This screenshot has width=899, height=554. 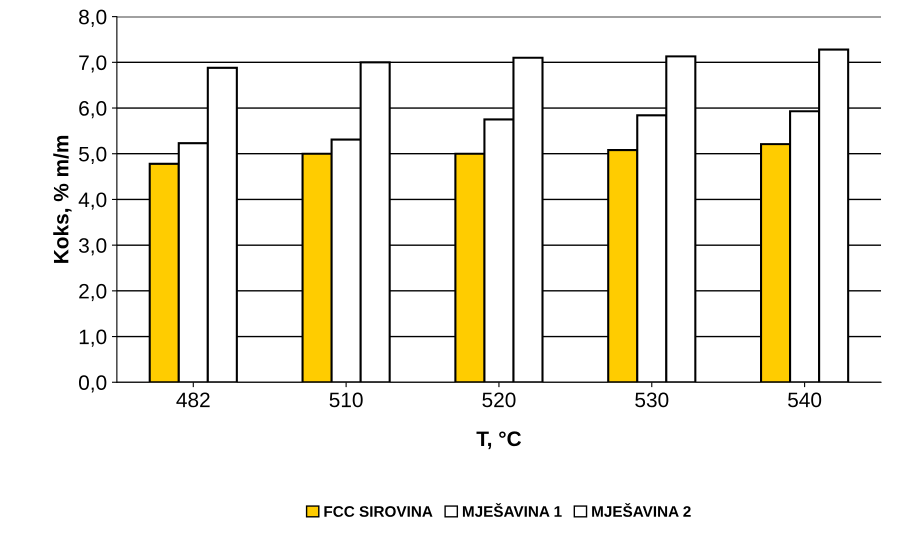 What do you see at coordinates (92, 247) in the screenshot?
I see `y-tick-label: 3,0` at bounding box center [92, 247].